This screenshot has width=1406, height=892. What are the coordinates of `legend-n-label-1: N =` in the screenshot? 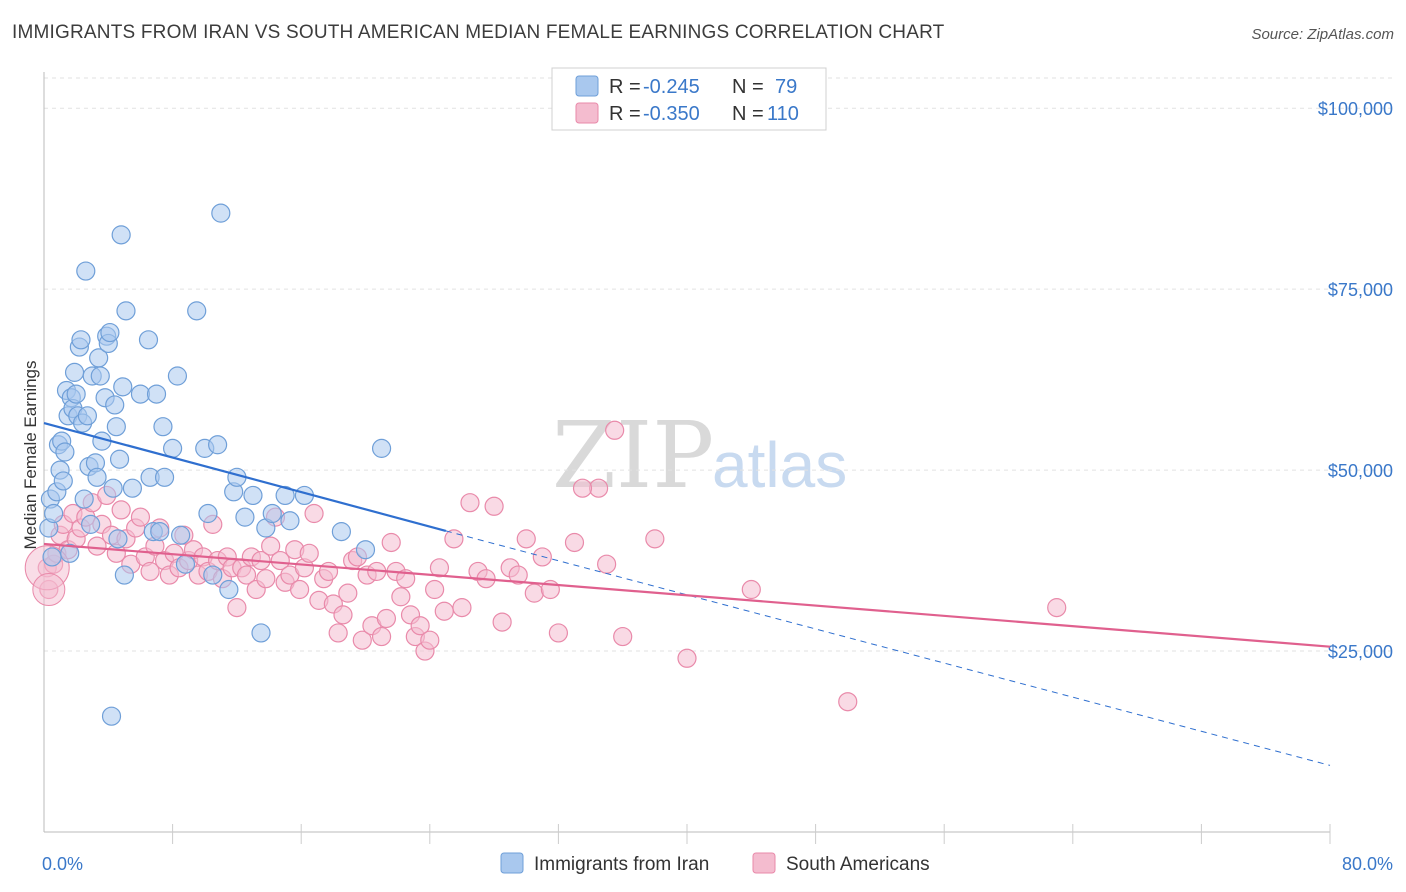 It's located at (748, 87).